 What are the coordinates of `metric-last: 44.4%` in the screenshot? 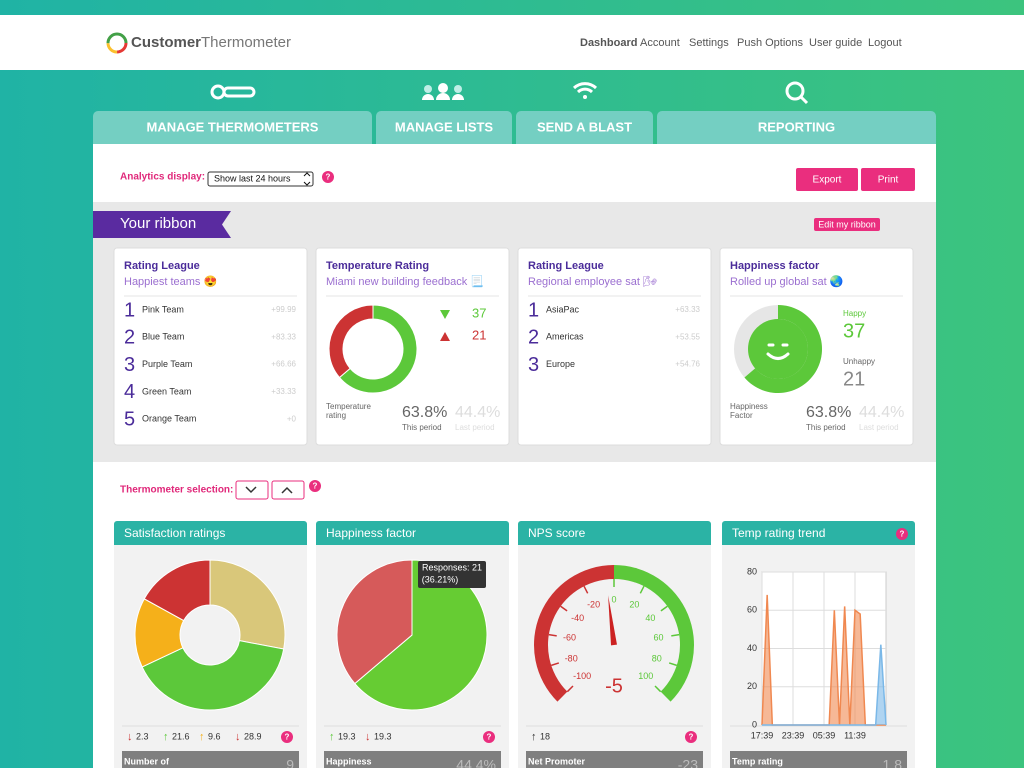 It's located at (477, 412).